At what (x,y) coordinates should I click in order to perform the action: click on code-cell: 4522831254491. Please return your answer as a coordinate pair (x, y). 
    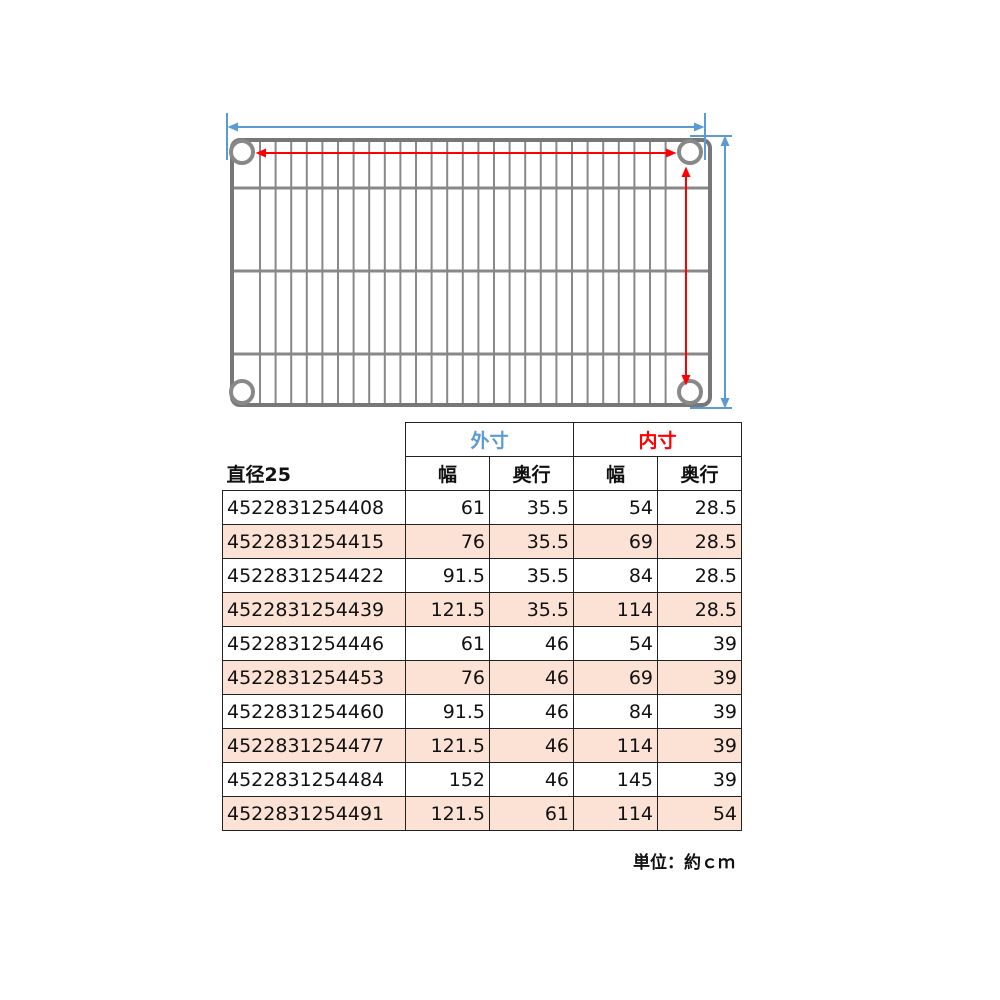
    Looking at the image, I should click on (314, 813).